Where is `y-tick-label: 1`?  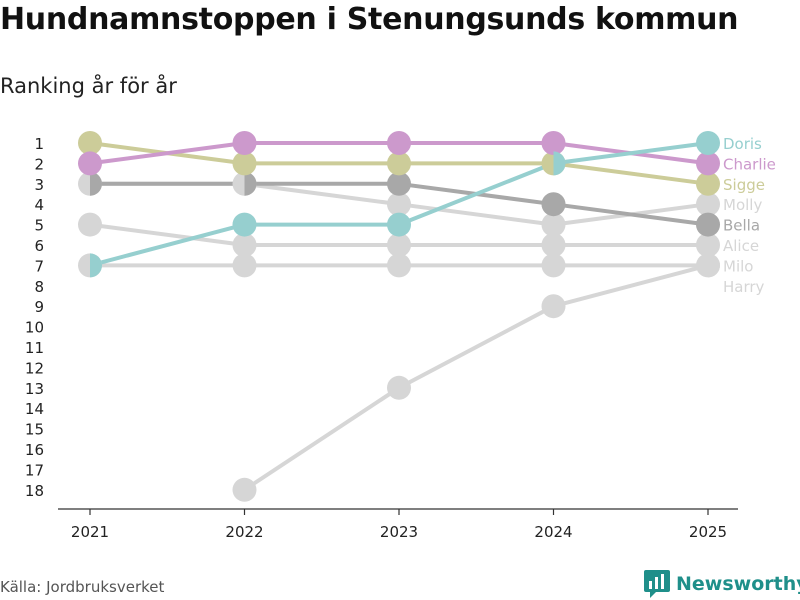
y-tick-label: 1 is located at coordinates (39, 144).